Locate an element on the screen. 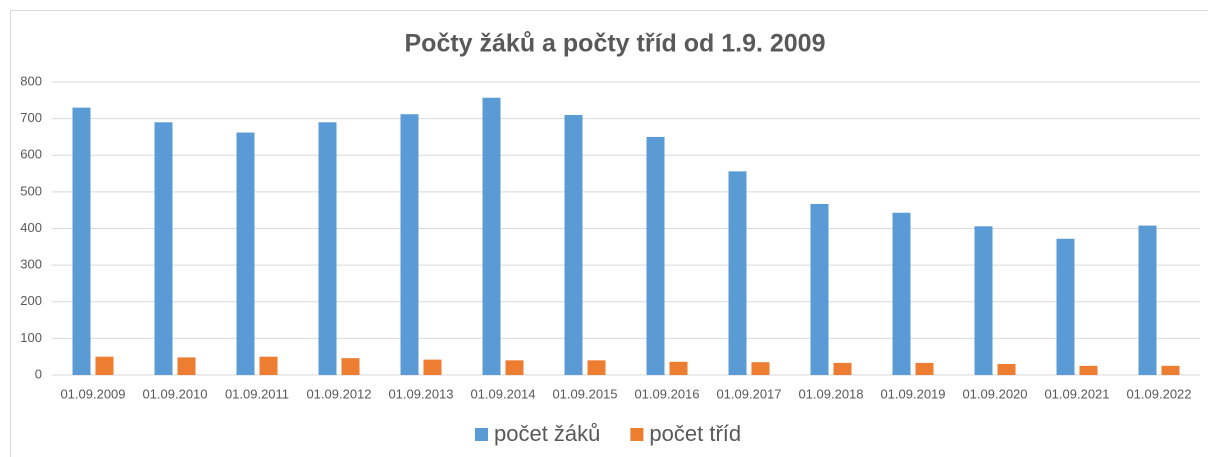  x-tick-label: 01.09.2016 is located at coordinates (666, 393).